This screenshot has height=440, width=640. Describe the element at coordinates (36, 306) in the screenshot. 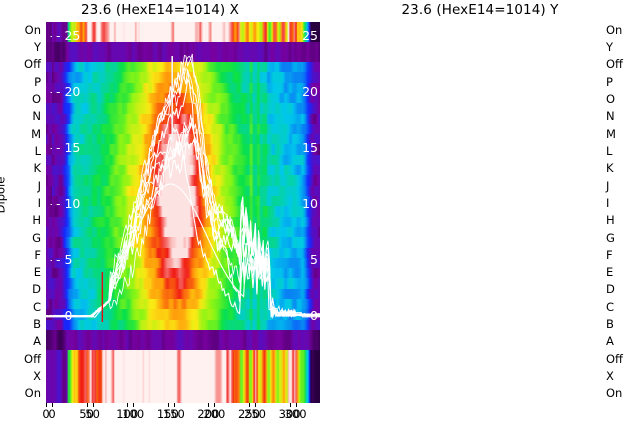

I see `categorical-tick-left-c-16: C` at that location.